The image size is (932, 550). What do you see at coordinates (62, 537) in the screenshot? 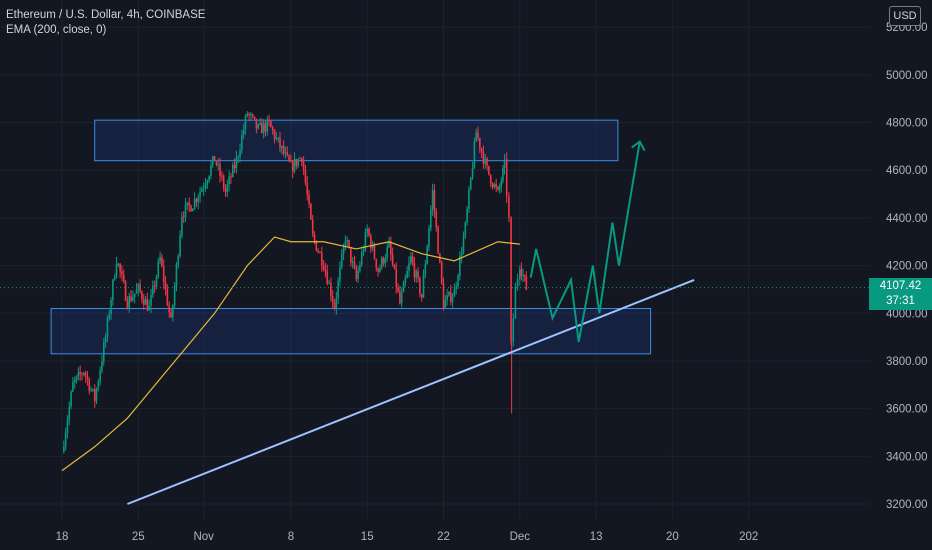
I see `time-tick-label: 18` at bounding box center [62, 537].